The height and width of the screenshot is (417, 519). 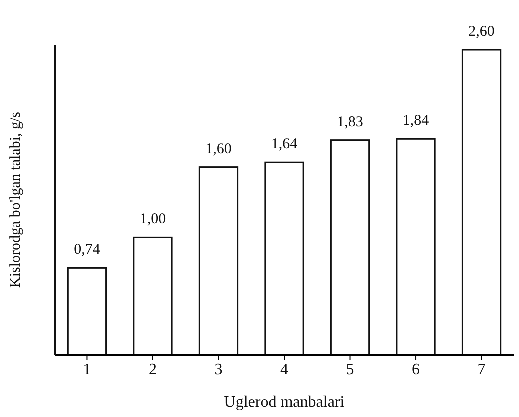 I want to click on x-tick-label: 4, so click(x=284, y=369).